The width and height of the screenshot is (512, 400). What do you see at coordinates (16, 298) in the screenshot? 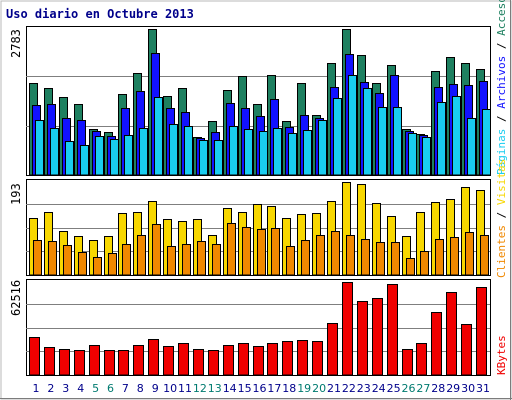
I see `kbytes-ymax-label: 62516` at bounding box center [16, 298].